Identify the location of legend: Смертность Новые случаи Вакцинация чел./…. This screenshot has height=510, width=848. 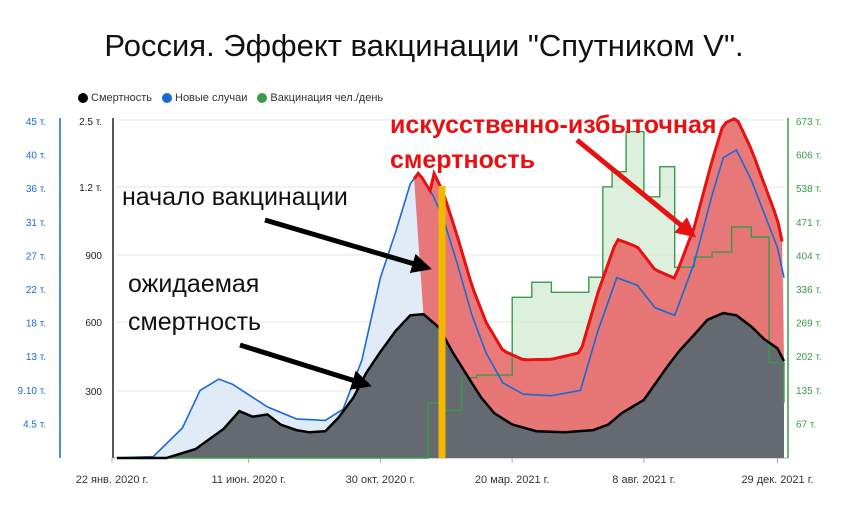
(230, 98).